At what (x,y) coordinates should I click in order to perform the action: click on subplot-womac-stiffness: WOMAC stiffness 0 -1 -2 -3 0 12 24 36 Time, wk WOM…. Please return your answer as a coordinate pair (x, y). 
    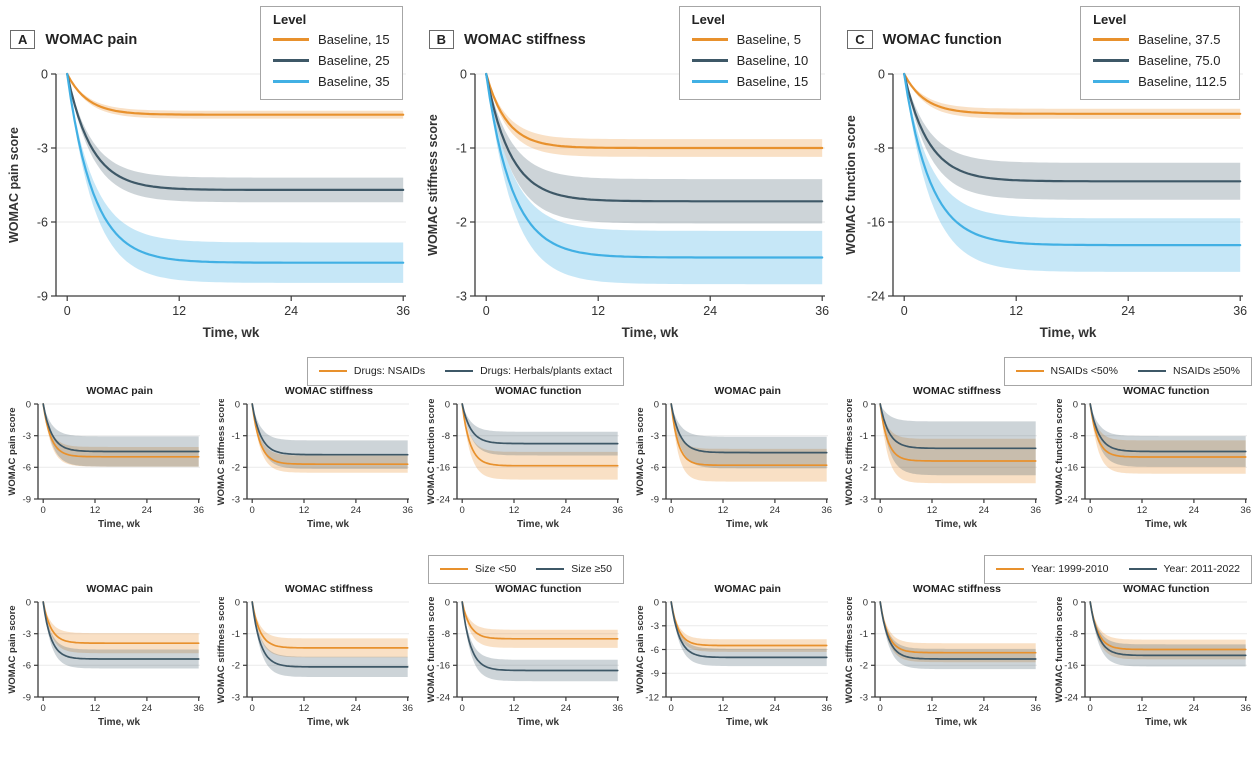
    Looking at the image, I should click on (941, 667).